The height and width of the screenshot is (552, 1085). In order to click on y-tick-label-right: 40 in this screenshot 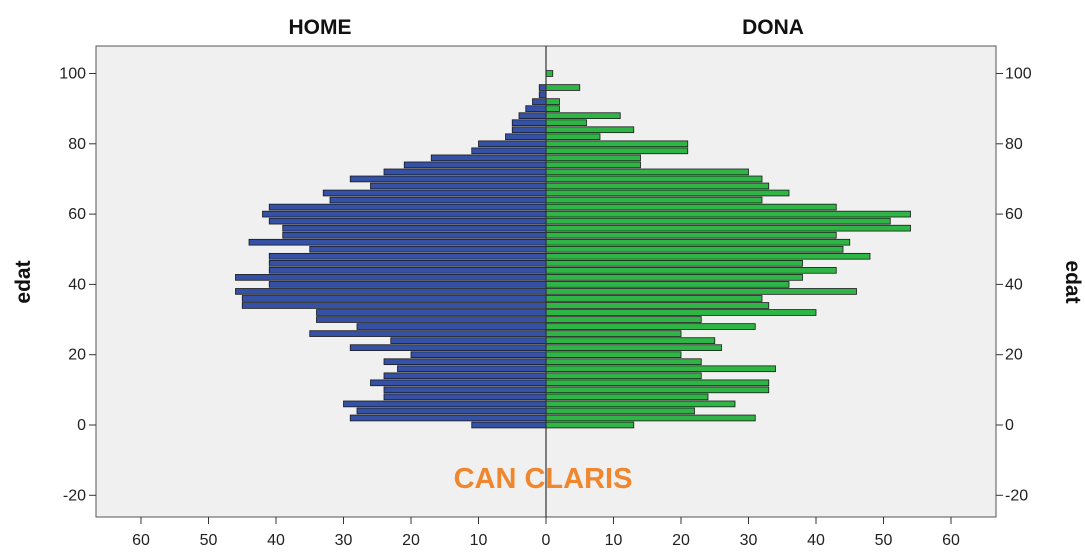, I will do `click(1014, 284)`.